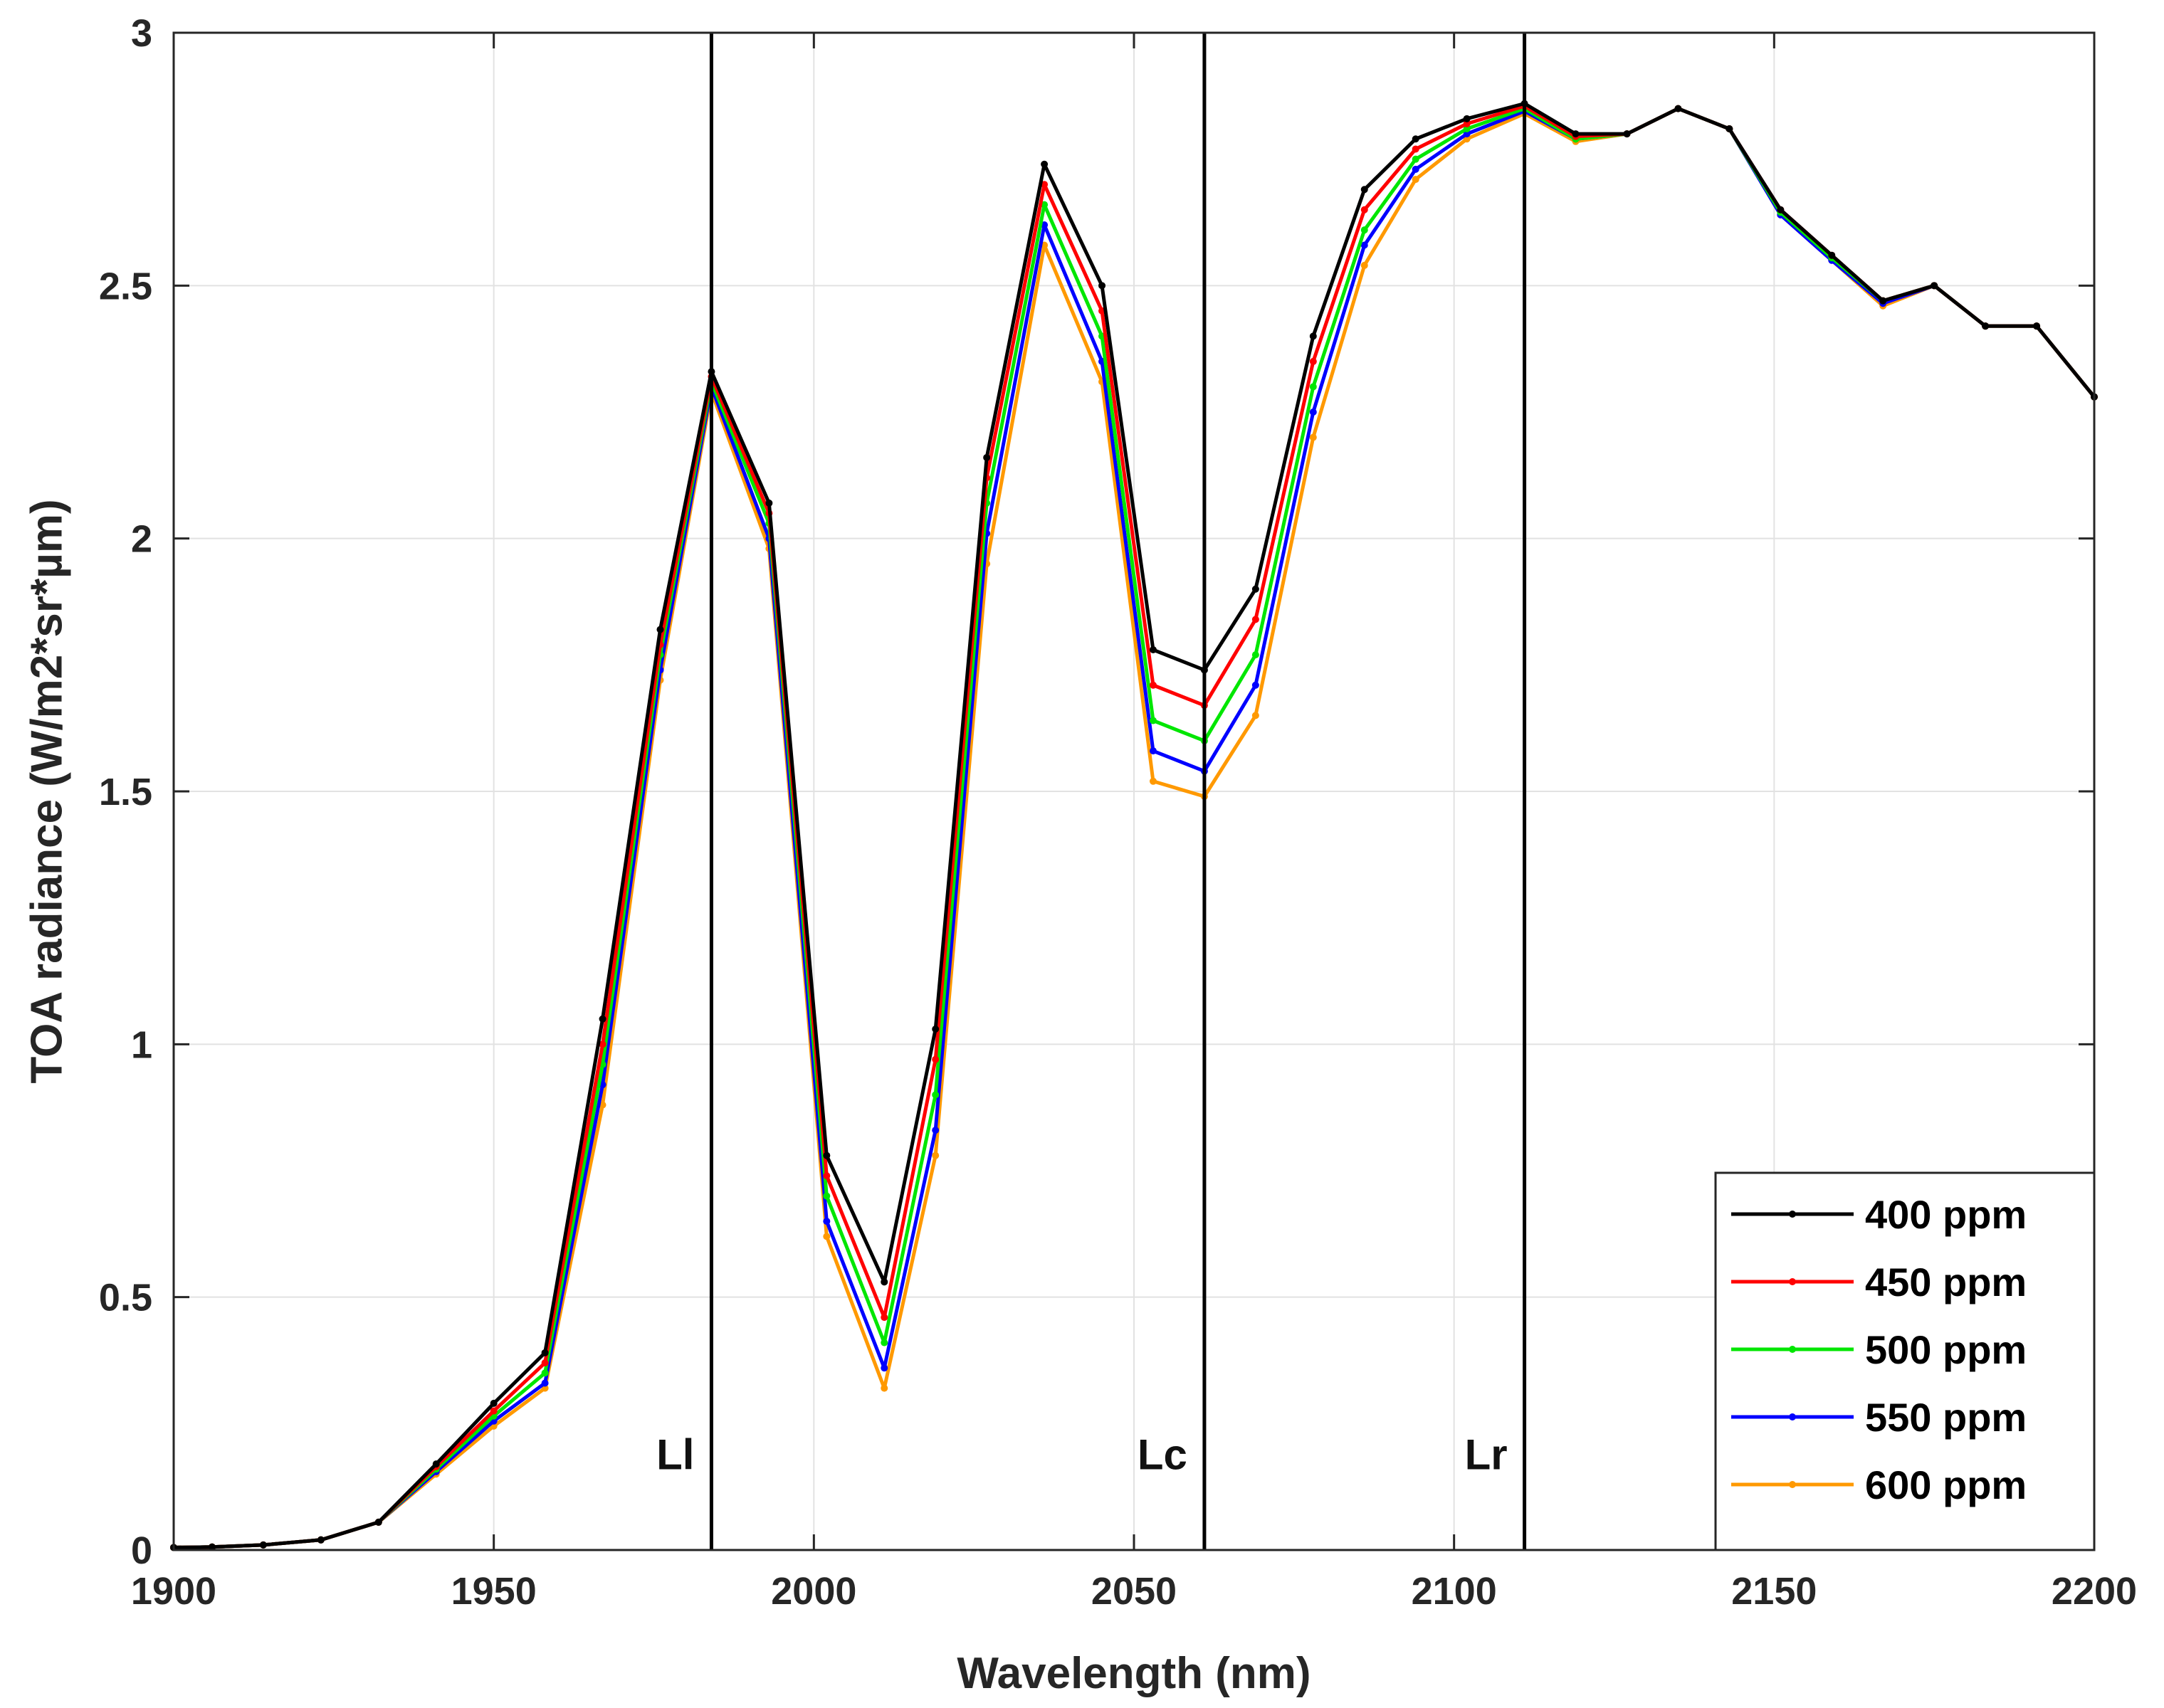  Describe the element at coordinates (675, 1454) in the screenshot. I see `vertical-marker-label: Ll` at that location.